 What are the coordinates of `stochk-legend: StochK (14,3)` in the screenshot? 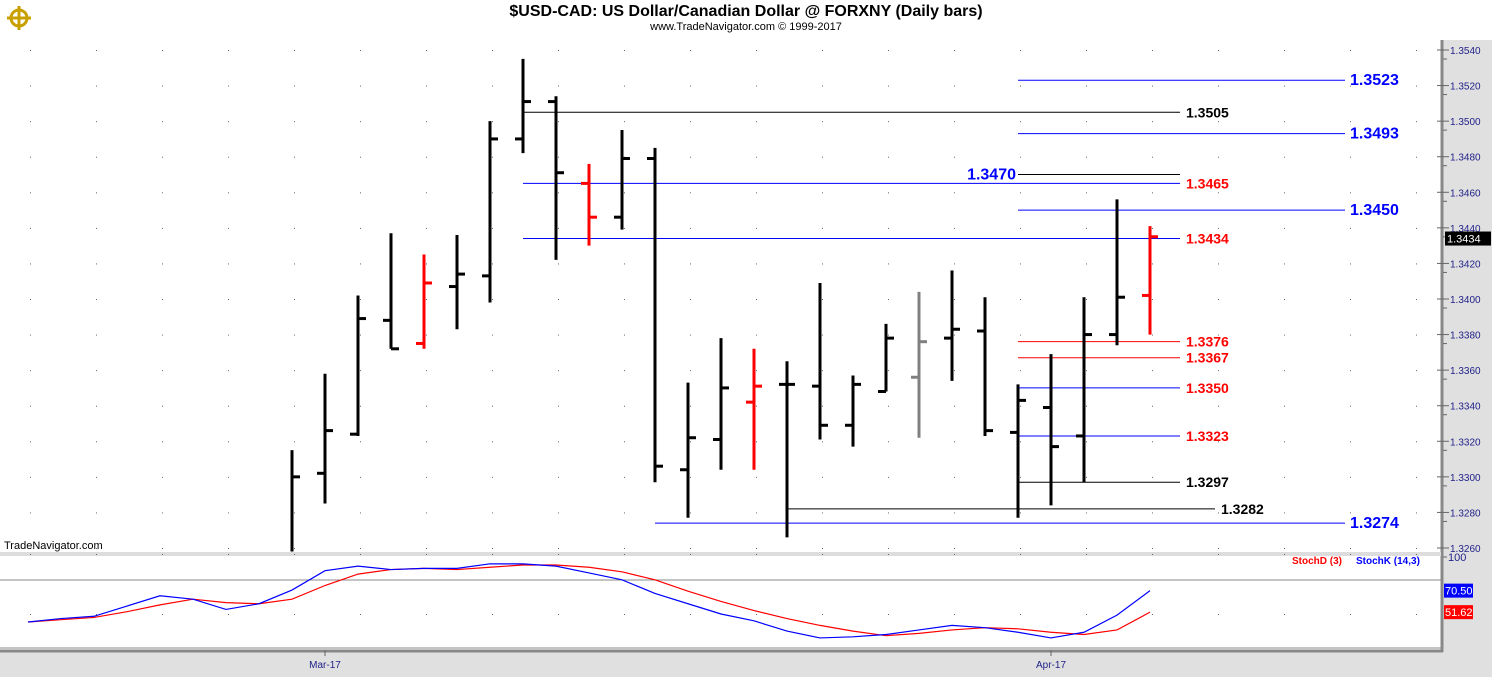 It's located at (1388, 561).